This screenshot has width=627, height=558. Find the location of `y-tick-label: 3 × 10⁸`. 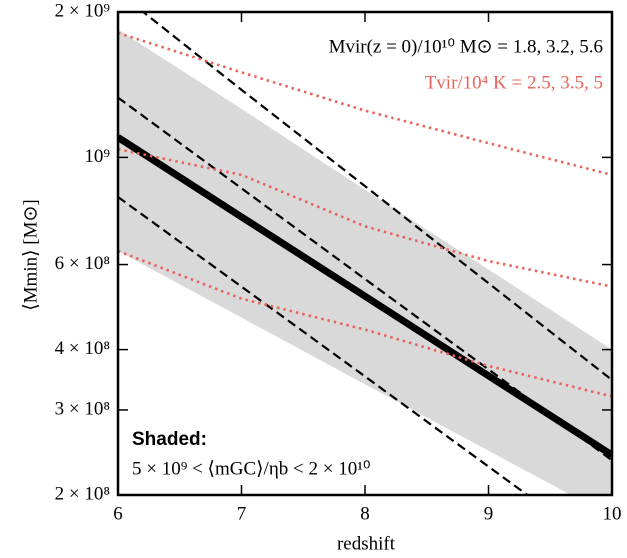

y-tick-label: 3 × 10⁸ is located at coordinates (82, 408).